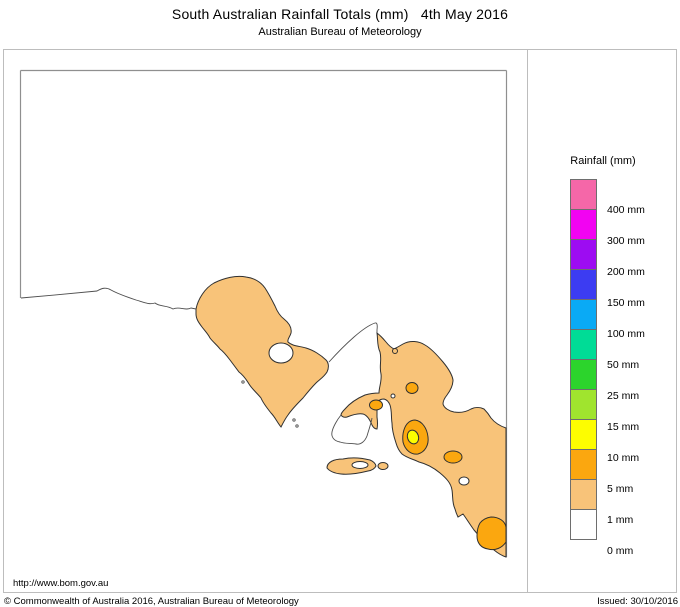  I want to click on legend-label-150mm: 150 mm, so click(626, 303).